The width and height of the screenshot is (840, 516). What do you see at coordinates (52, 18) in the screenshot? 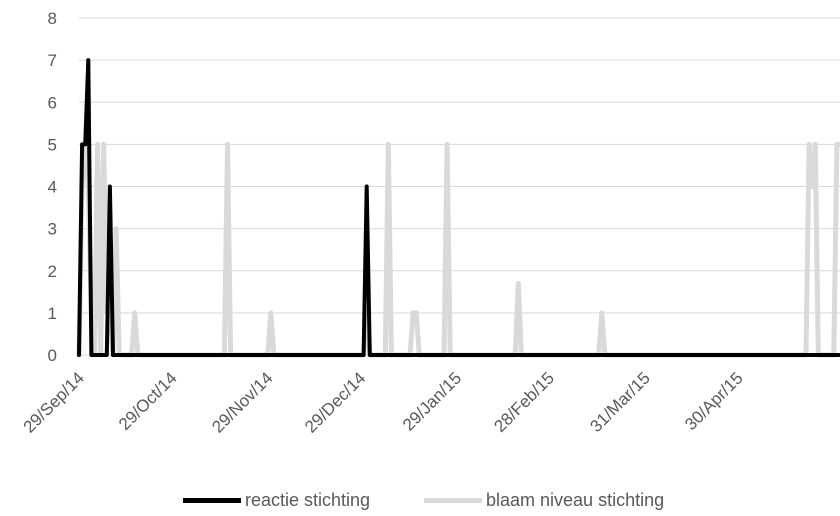
I see `y-tick-label: 8` at bounding box center [52, 18].